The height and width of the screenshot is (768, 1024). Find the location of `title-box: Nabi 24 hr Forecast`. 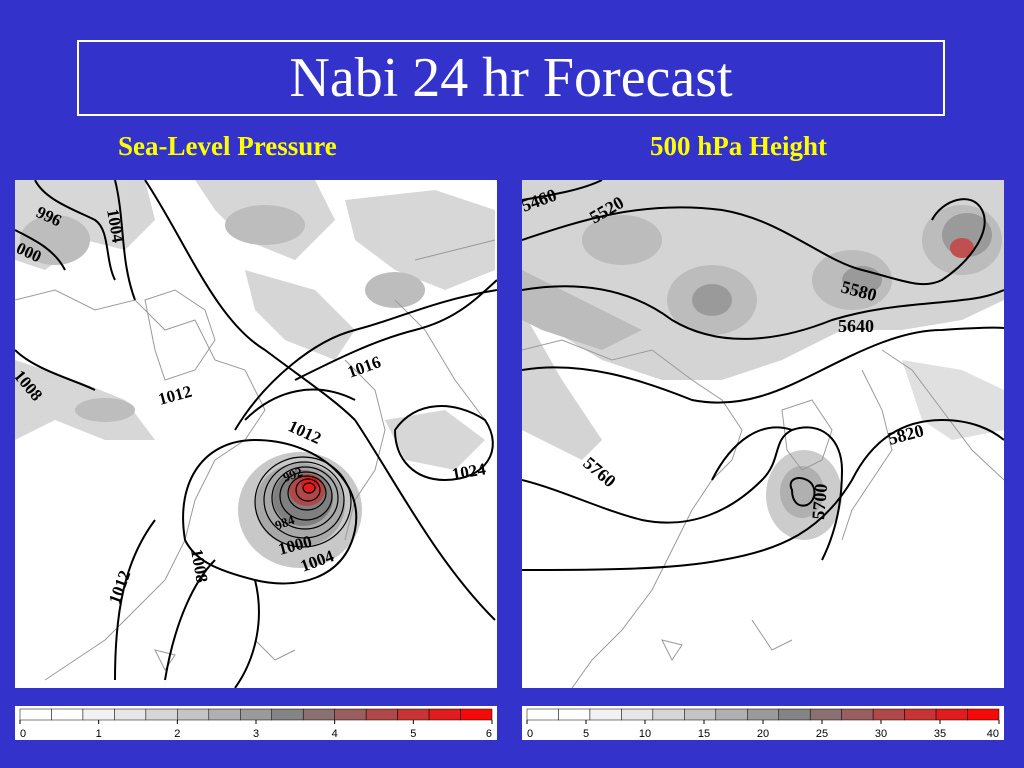

title-box: Nabi 24 hr Forecast is located at coordinates (511, 78).